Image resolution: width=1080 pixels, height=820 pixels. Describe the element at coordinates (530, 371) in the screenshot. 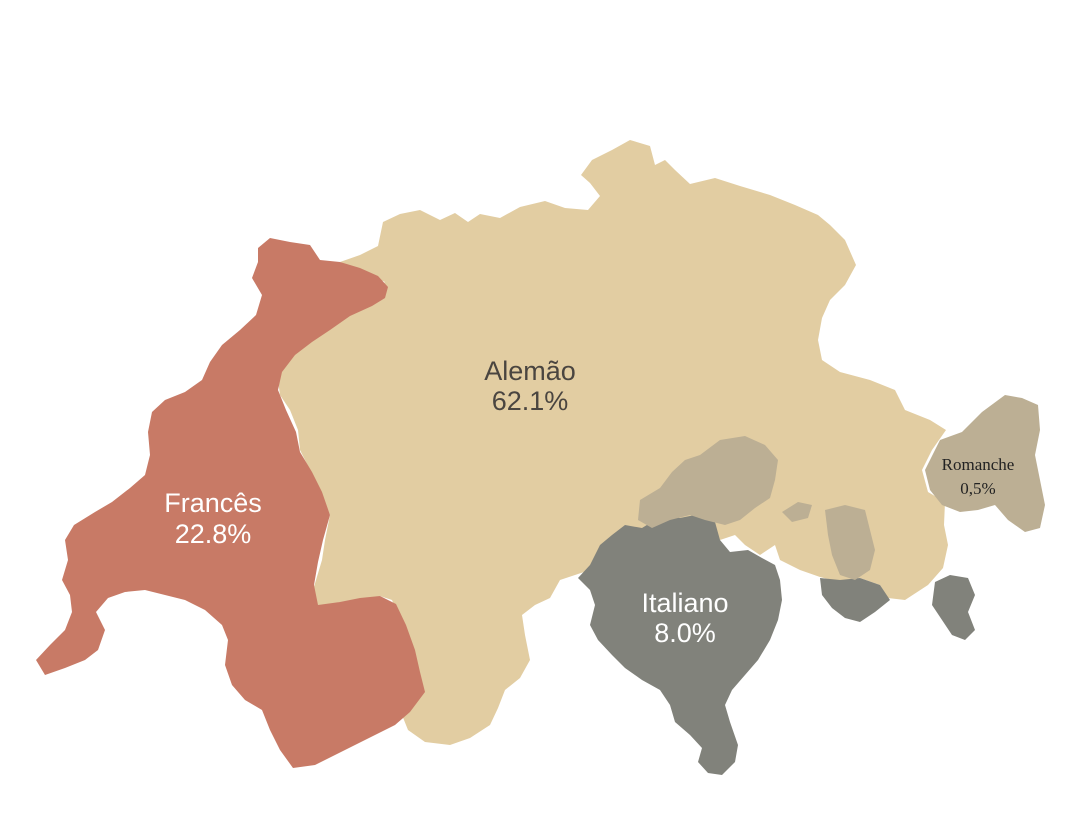

I see `label-german-name: Alemão` at that location.